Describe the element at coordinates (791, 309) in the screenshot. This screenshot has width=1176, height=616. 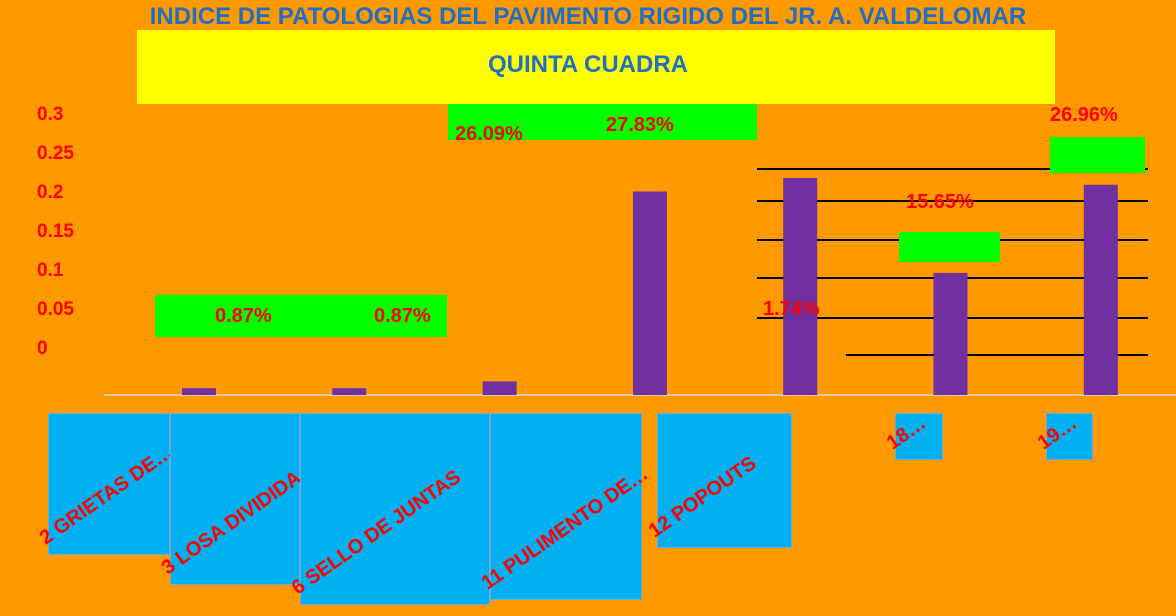
I see `data-label: 1.74%` at that location.